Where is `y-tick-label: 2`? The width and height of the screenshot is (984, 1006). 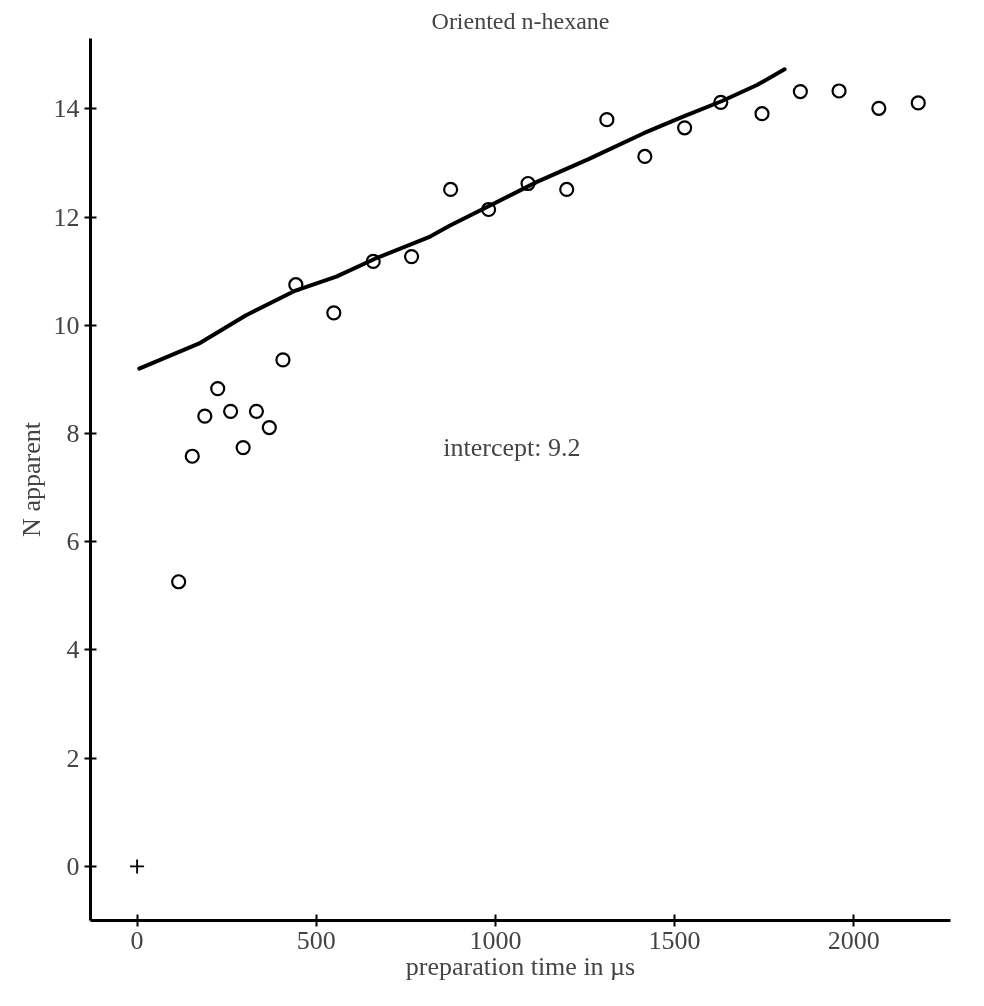 y-tick-label: 2 is located at coordinates (73, 758).